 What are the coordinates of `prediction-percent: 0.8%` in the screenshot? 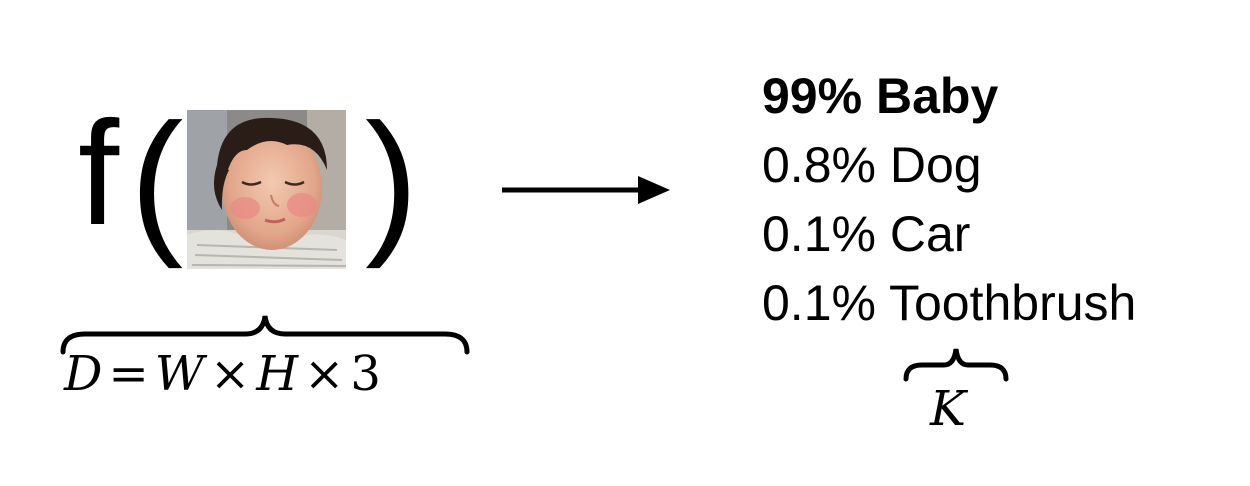 It's located at (819, 165).